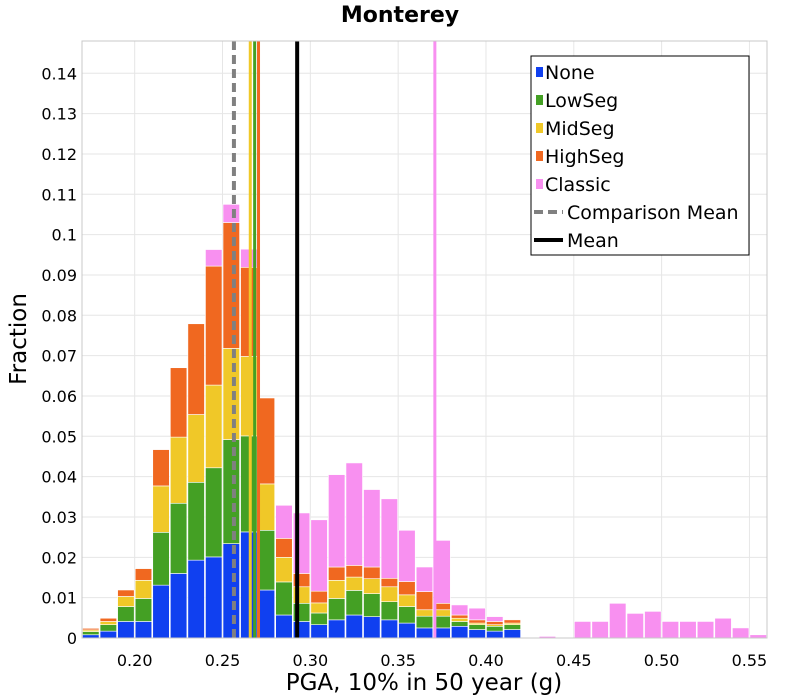 This screenshot has width=800, height=700. Describe the element at coordinates (59, 557) in the screenshot. I see `y-tick-label: 0.02` at that location.